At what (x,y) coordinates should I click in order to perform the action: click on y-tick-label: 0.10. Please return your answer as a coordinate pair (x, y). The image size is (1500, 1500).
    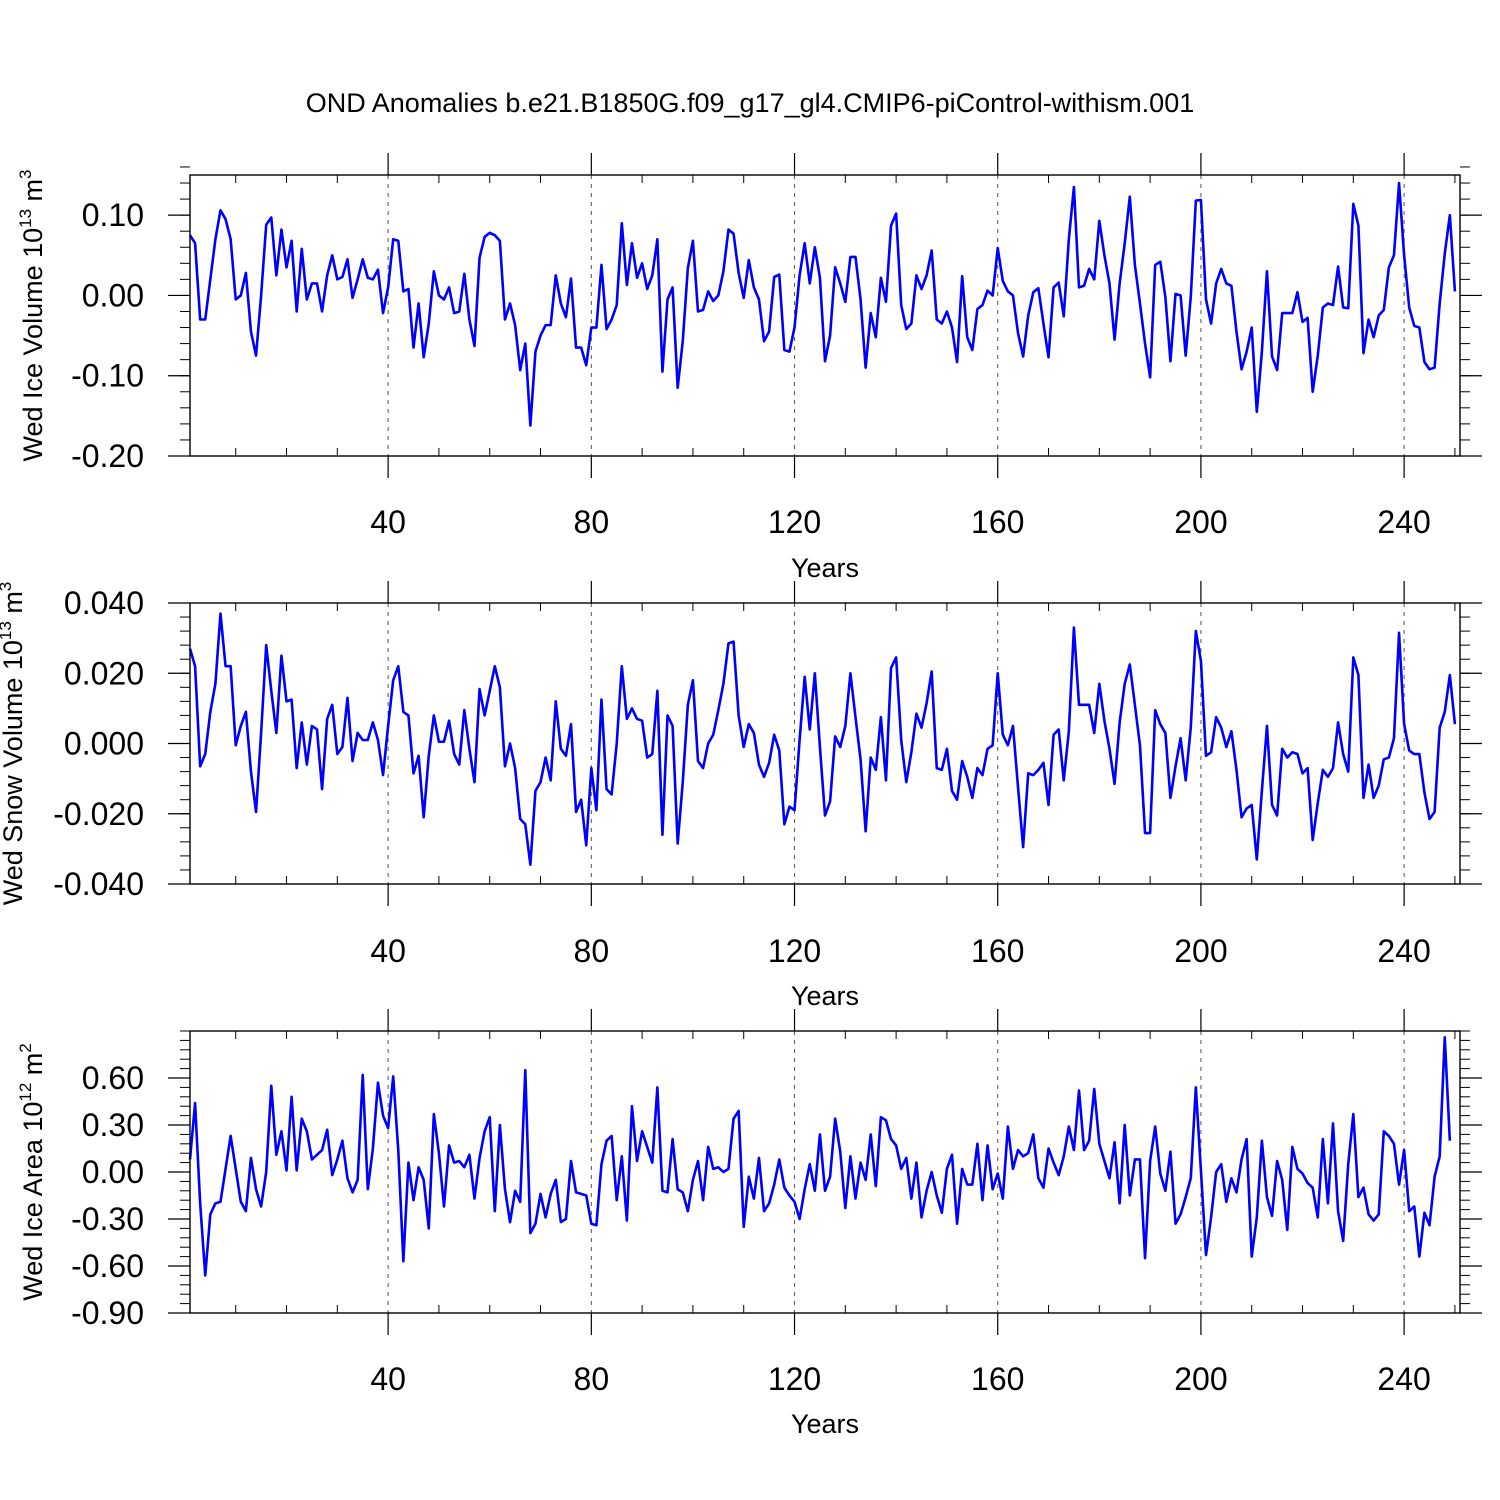
    Looking at the image, I should click on (113, 215).